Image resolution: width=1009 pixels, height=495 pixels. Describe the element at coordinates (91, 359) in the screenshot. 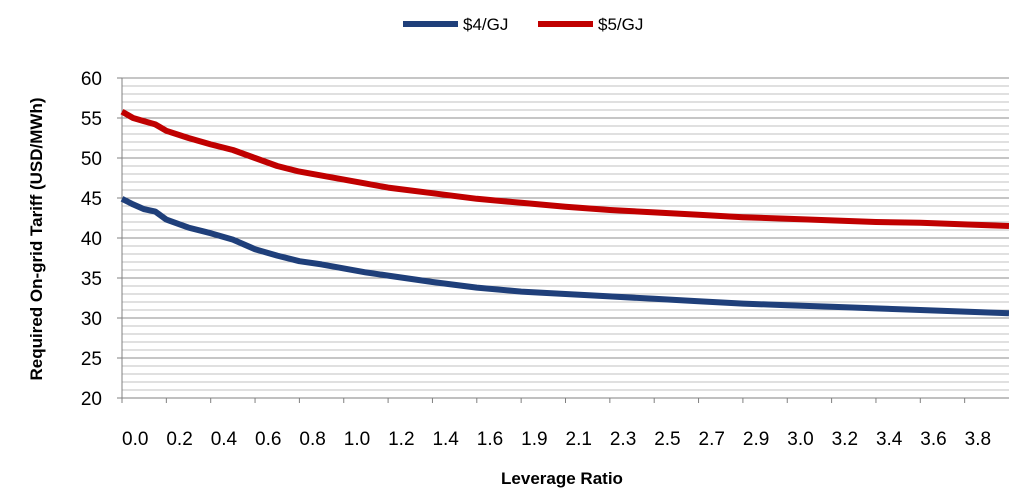

I see `y-tick-label: 25` at that location.